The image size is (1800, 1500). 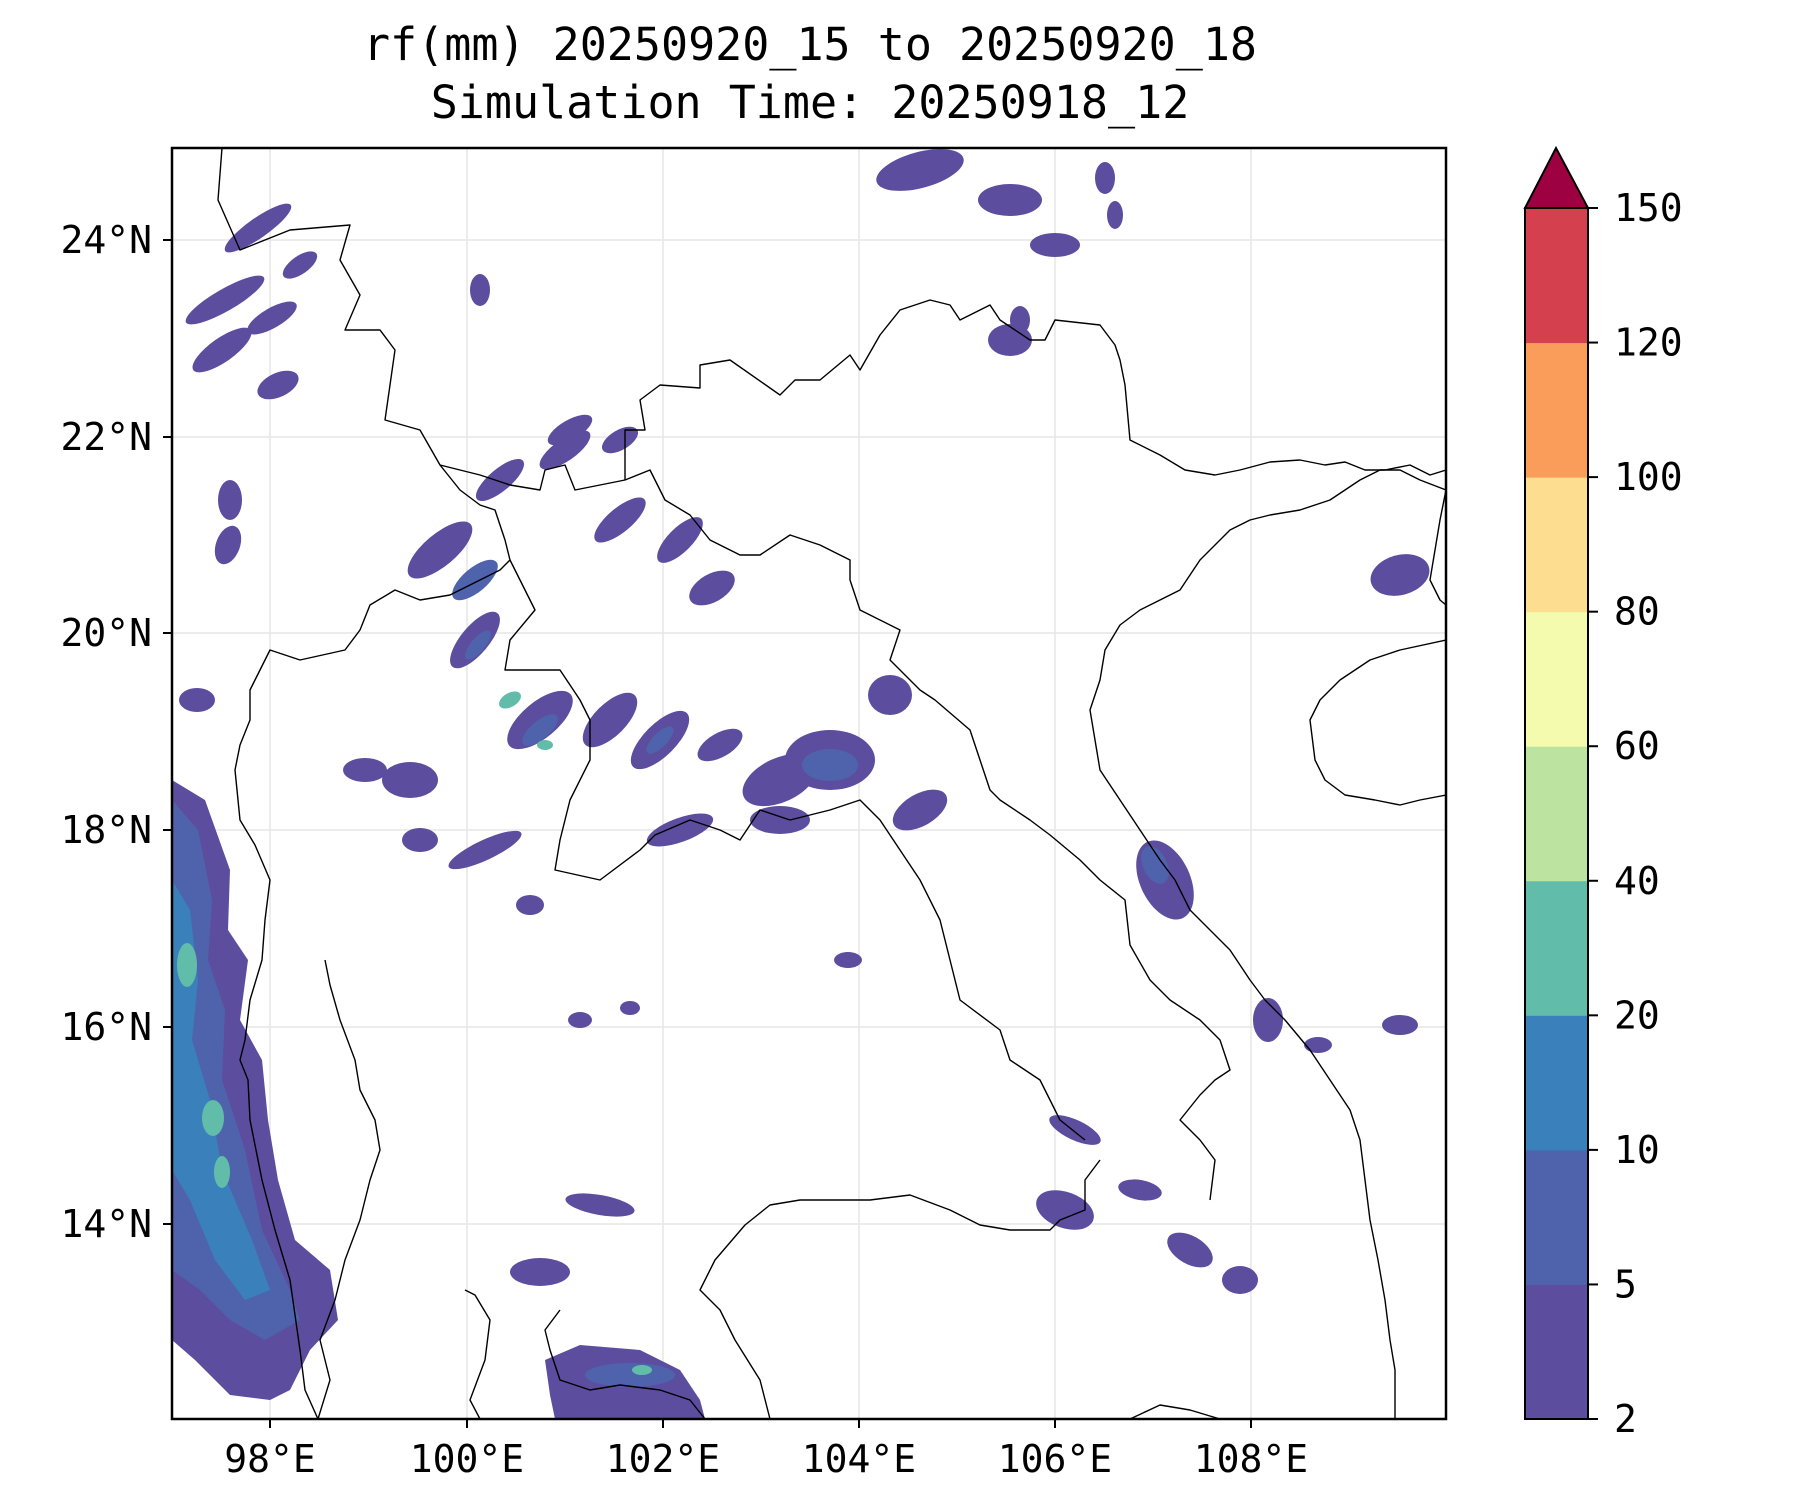 What do you see at coordinates (106, 437) in the screenshot?
I see `y-tick-label: 22°N` at bounding box center [106, 437].